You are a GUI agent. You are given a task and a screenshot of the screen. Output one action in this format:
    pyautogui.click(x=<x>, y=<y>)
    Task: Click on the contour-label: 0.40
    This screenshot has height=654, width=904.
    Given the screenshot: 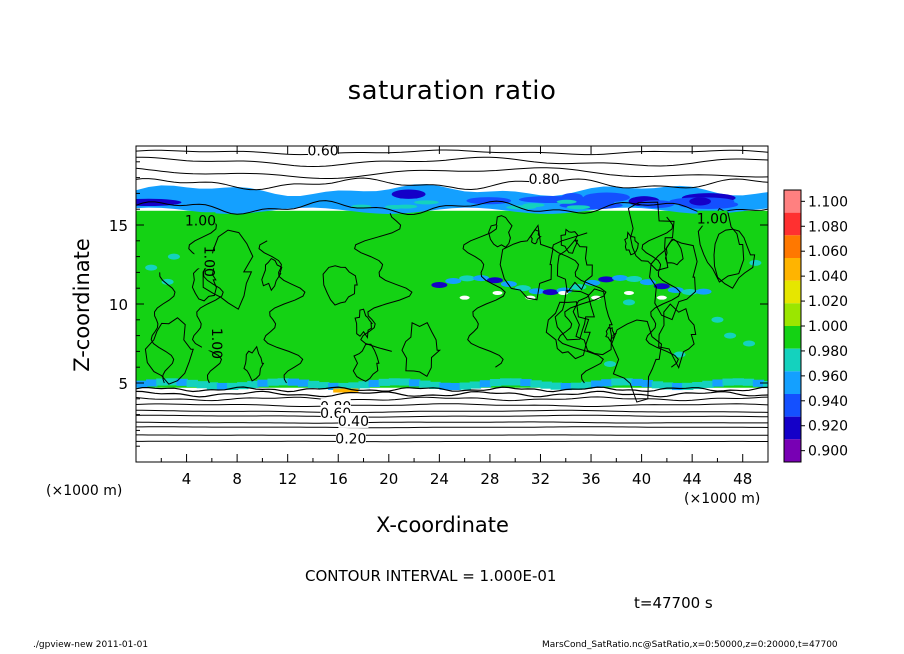 What is the action you would take?
    pyautogui.click(x=353, y=422)
    